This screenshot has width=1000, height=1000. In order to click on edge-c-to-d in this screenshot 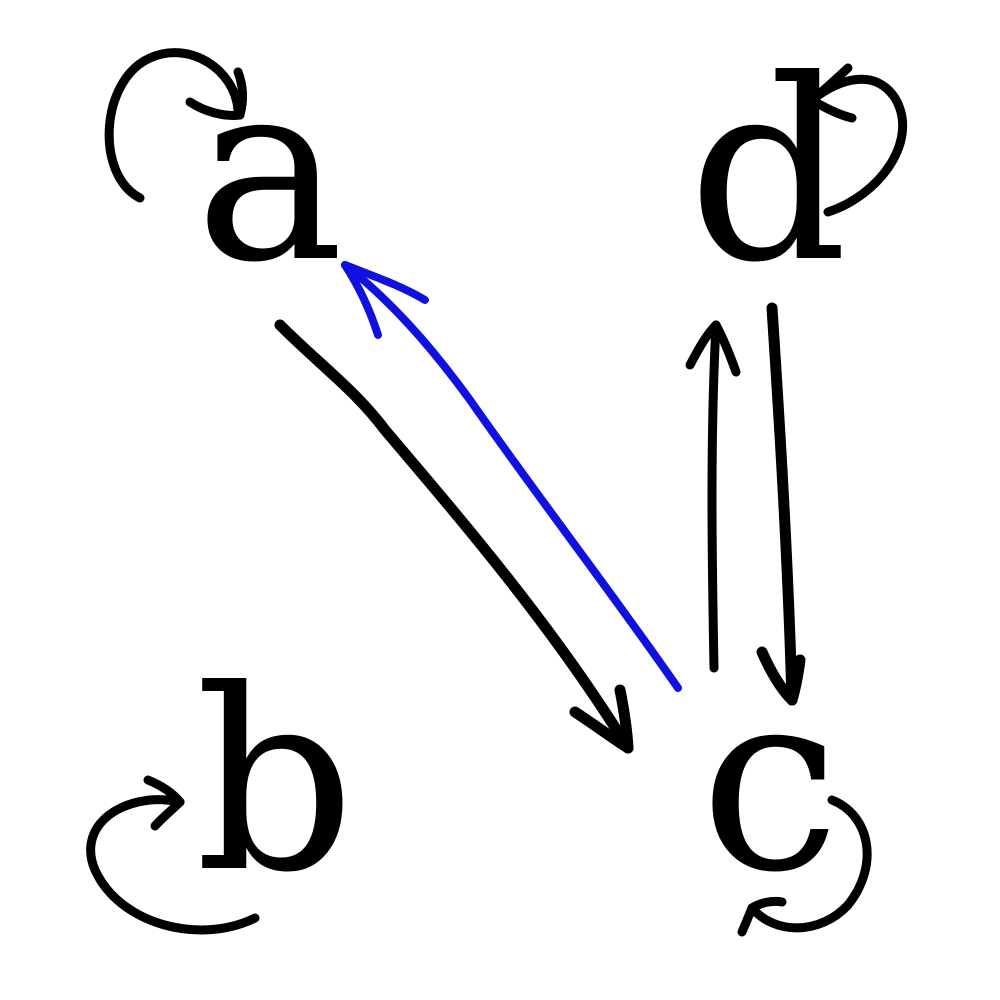, I will do `click(713, 496)`.